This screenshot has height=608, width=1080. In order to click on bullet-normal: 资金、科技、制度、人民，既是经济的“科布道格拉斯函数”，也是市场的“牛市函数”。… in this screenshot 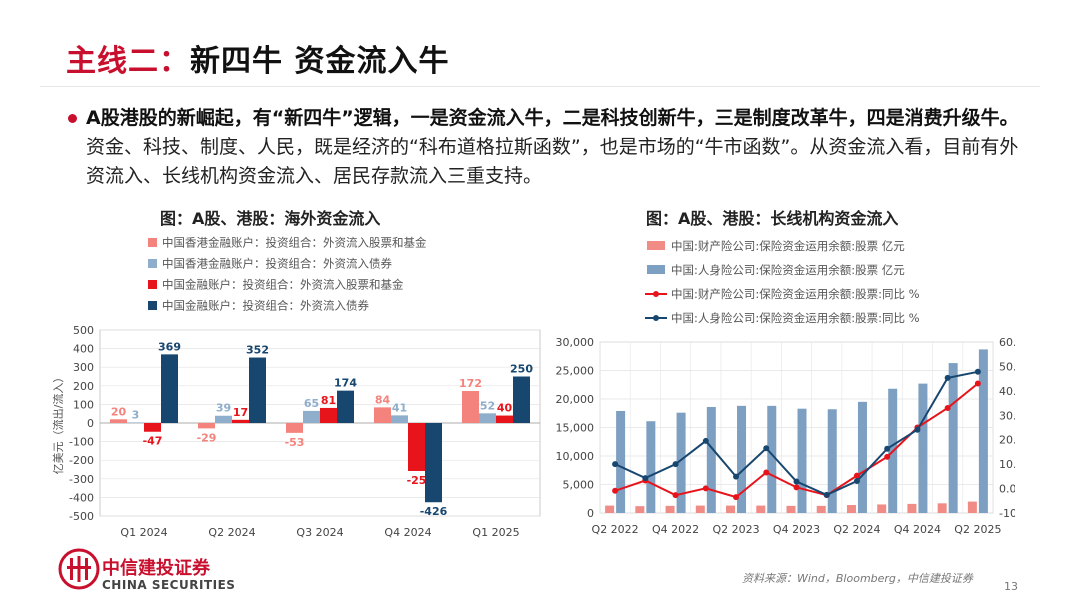, I will do `click(552, 161)`.